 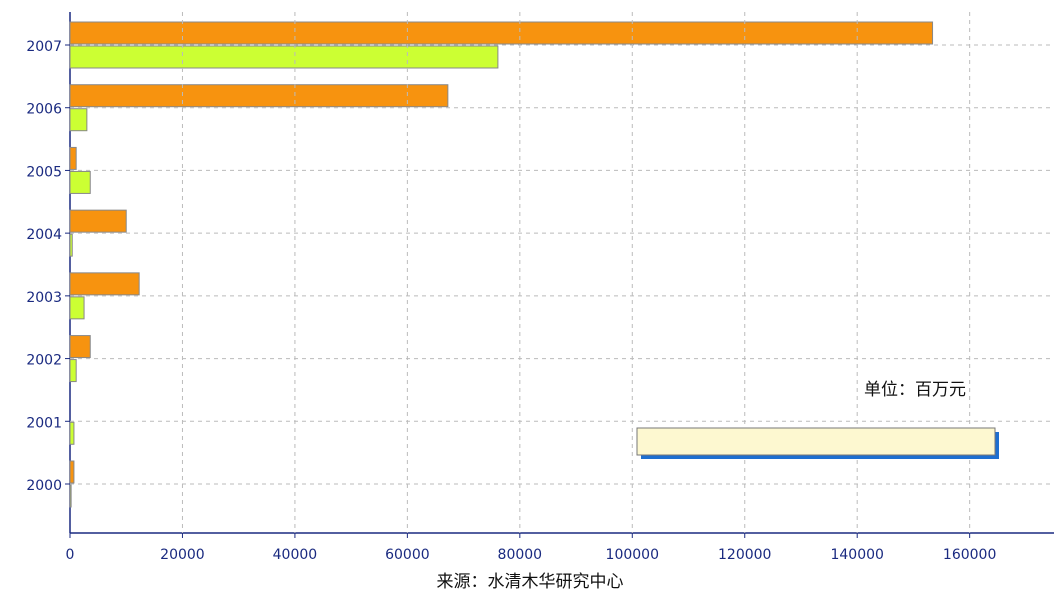 What do you see at coordinates (295, 555) in the screenshot?
I see `x-tick-label: 40000` at bounding box center [295, 555].